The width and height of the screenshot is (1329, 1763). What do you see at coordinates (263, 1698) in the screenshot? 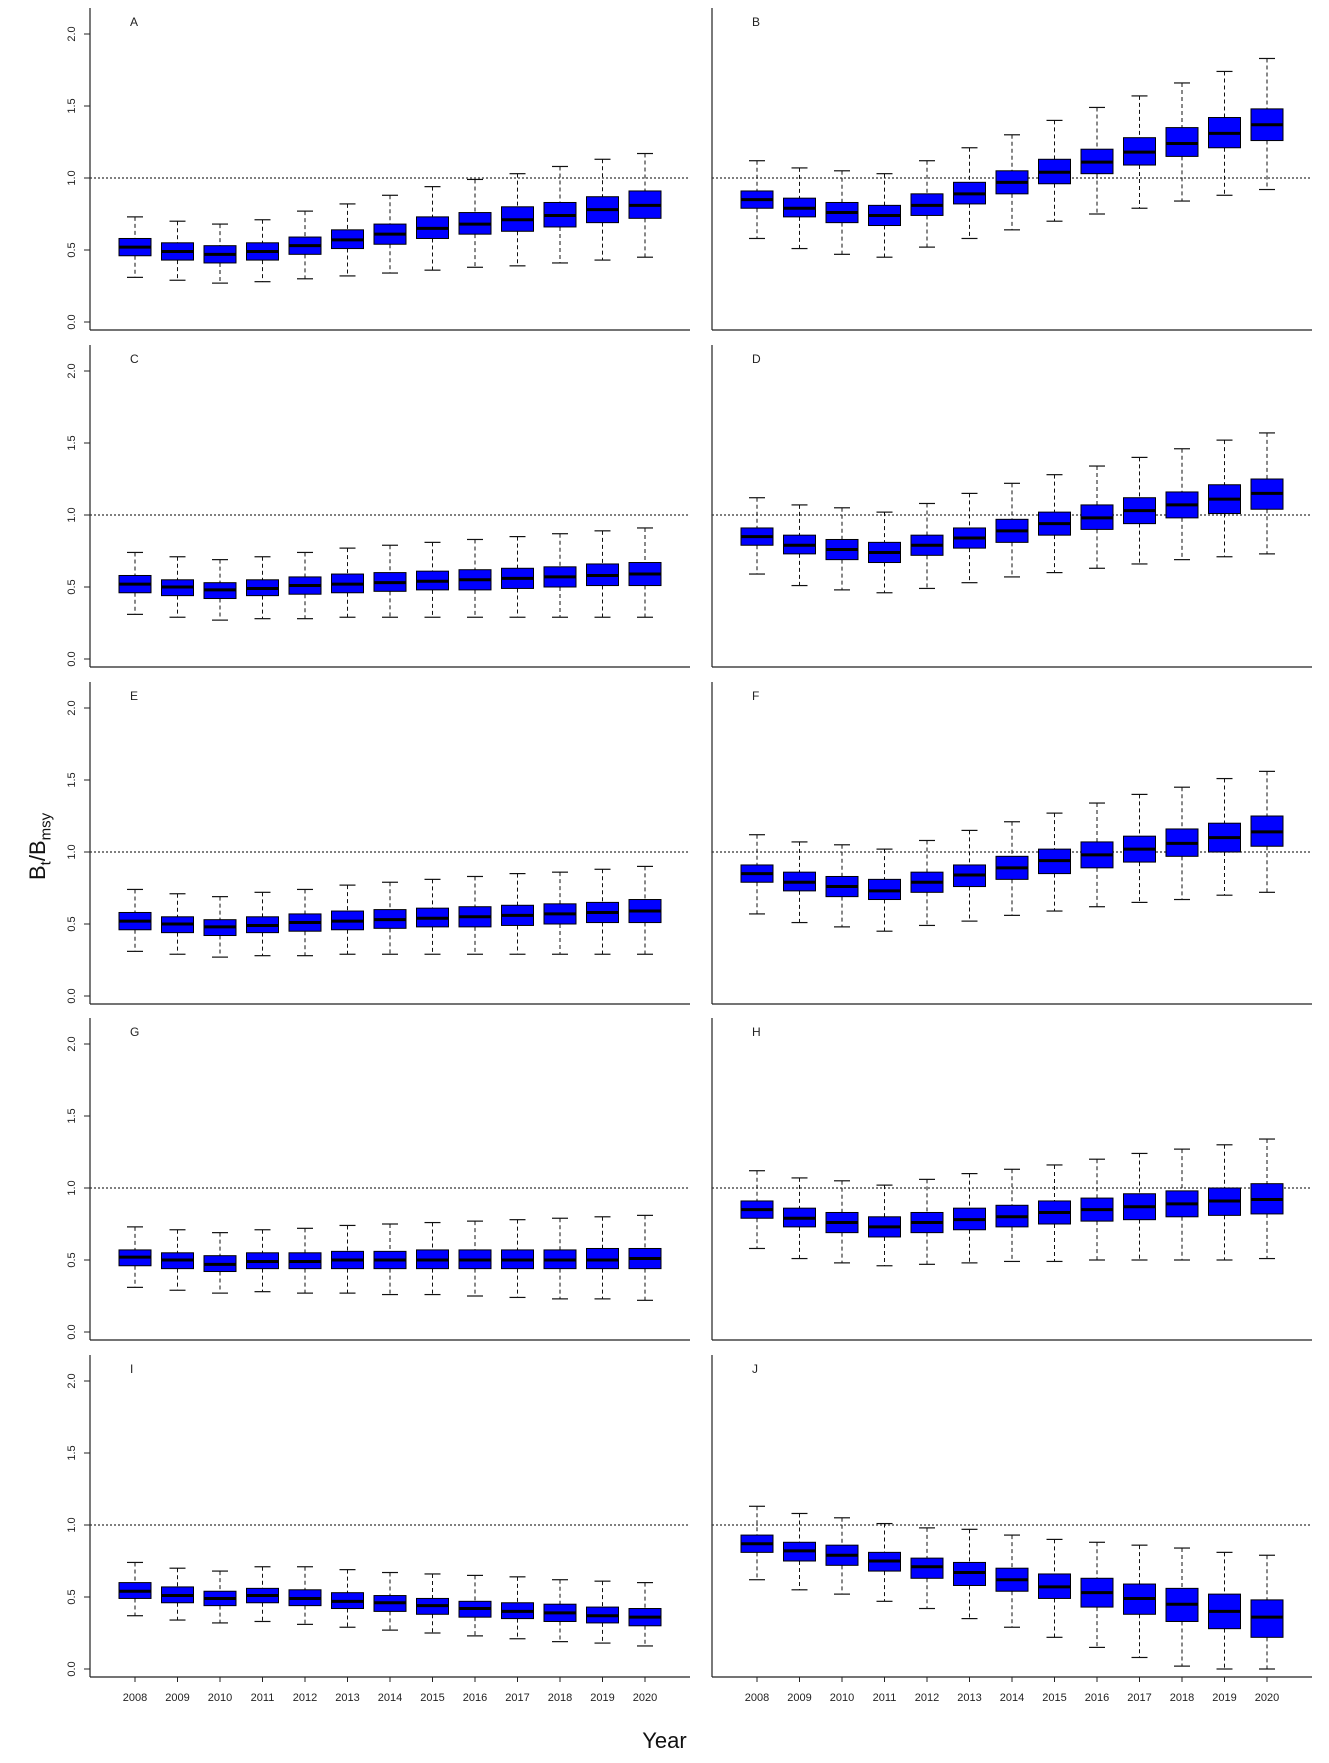
I see `x-tick-label: 2011` at bounding box center [263, 1698].